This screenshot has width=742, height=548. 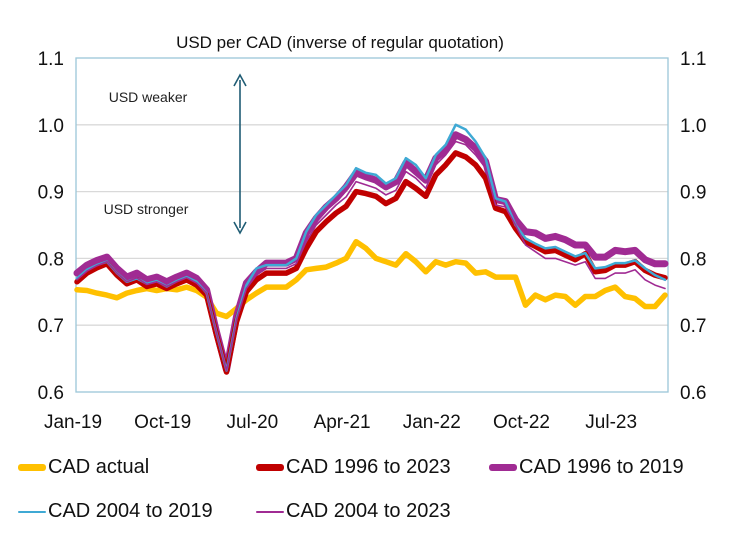 What do you see at coordinates (130, 511) in the screenshot?
I see `legend-label: CAD 2004 to 2019` at bounding box center [130, 511].